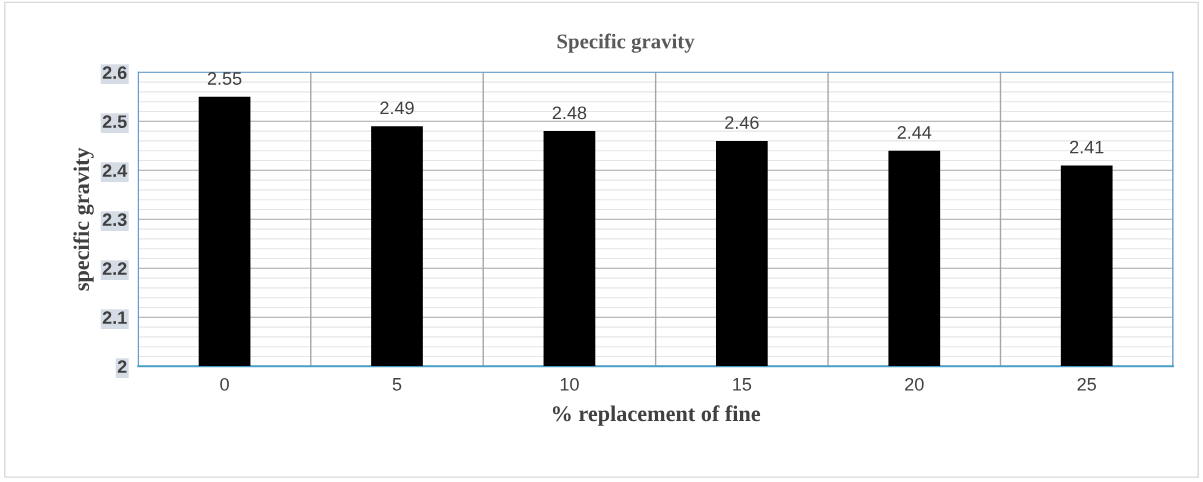  I want to click on x-tick-label: 15, so click(742, 384).